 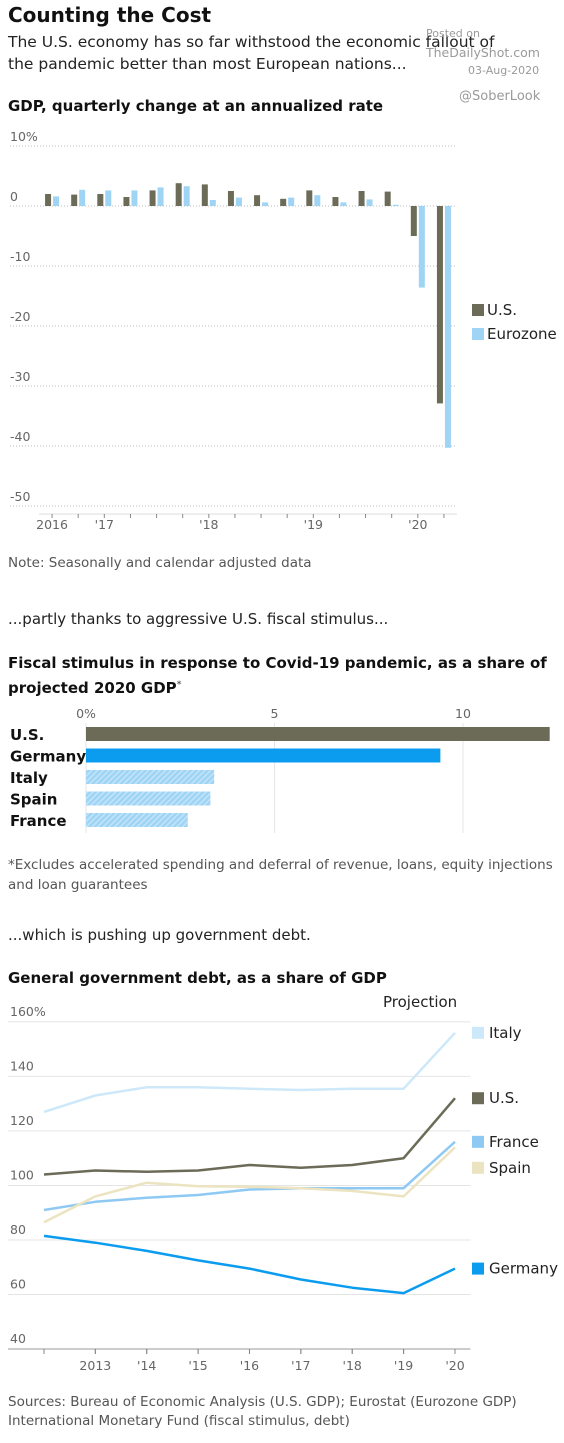 What do you see at coordinates (463, 713) in the screenshot?
I see `x-tick-label: 10` at bounding box center [463, 713].